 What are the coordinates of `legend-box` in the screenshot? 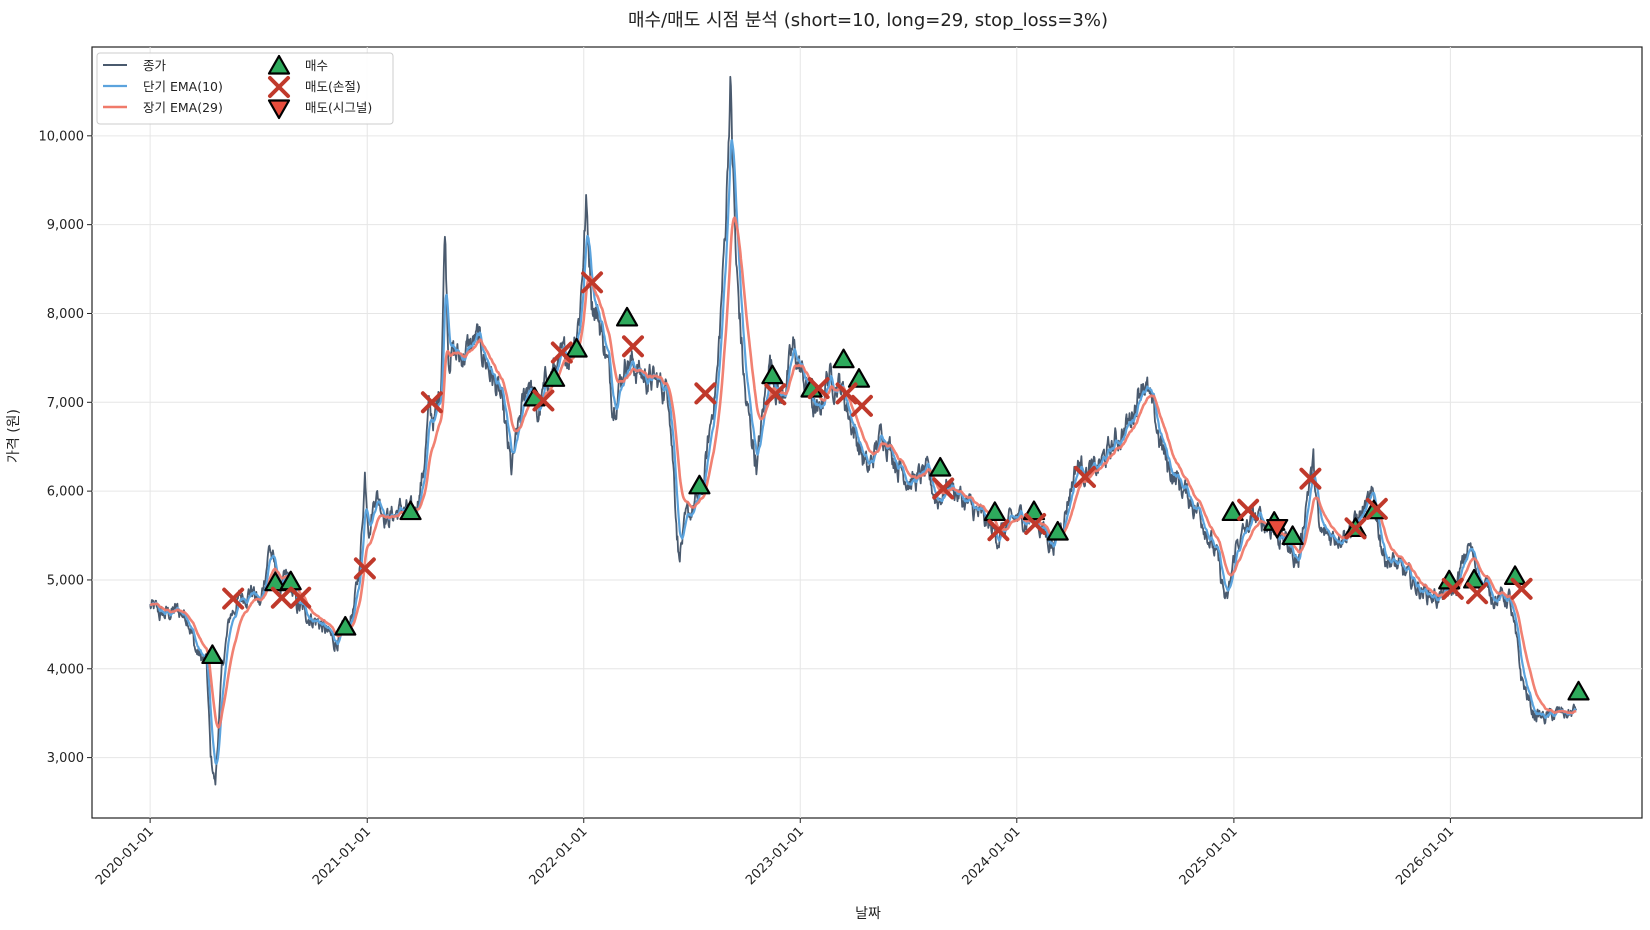 It's located at (245, 88).